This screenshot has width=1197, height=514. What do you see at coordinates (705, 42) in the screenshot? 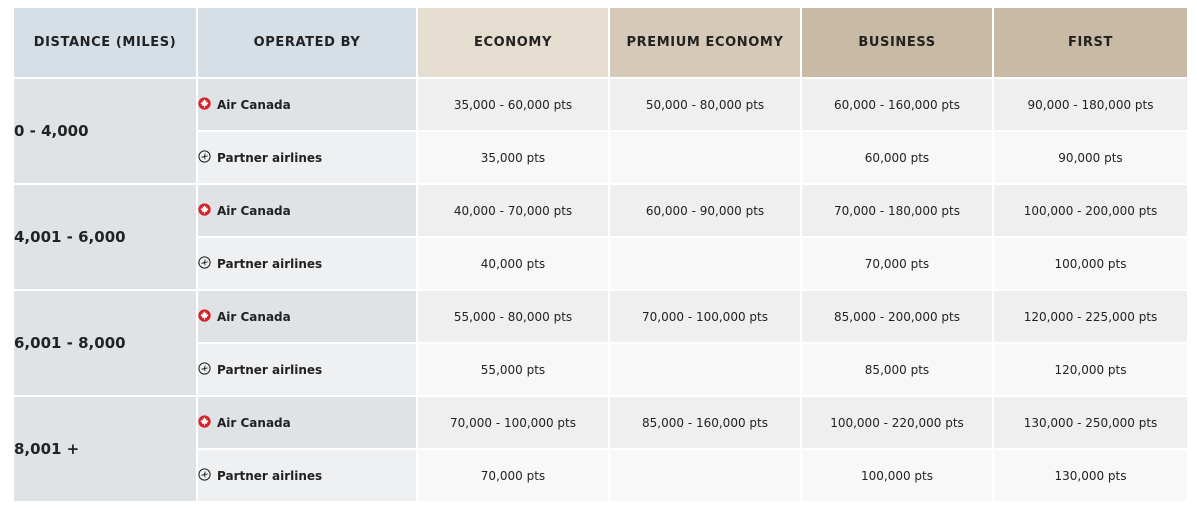
I see `header-premium-economy: PREMIUM ECONOMY` at bounding box center [705, 42].